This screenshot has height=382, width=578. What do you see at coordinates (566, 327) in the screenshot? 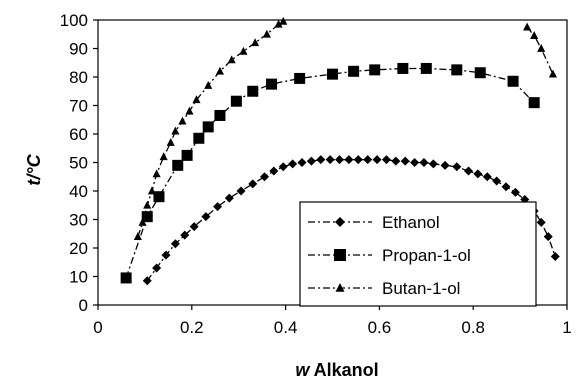
I see `x-tick-label: 1` at bounding box center [566, 327].